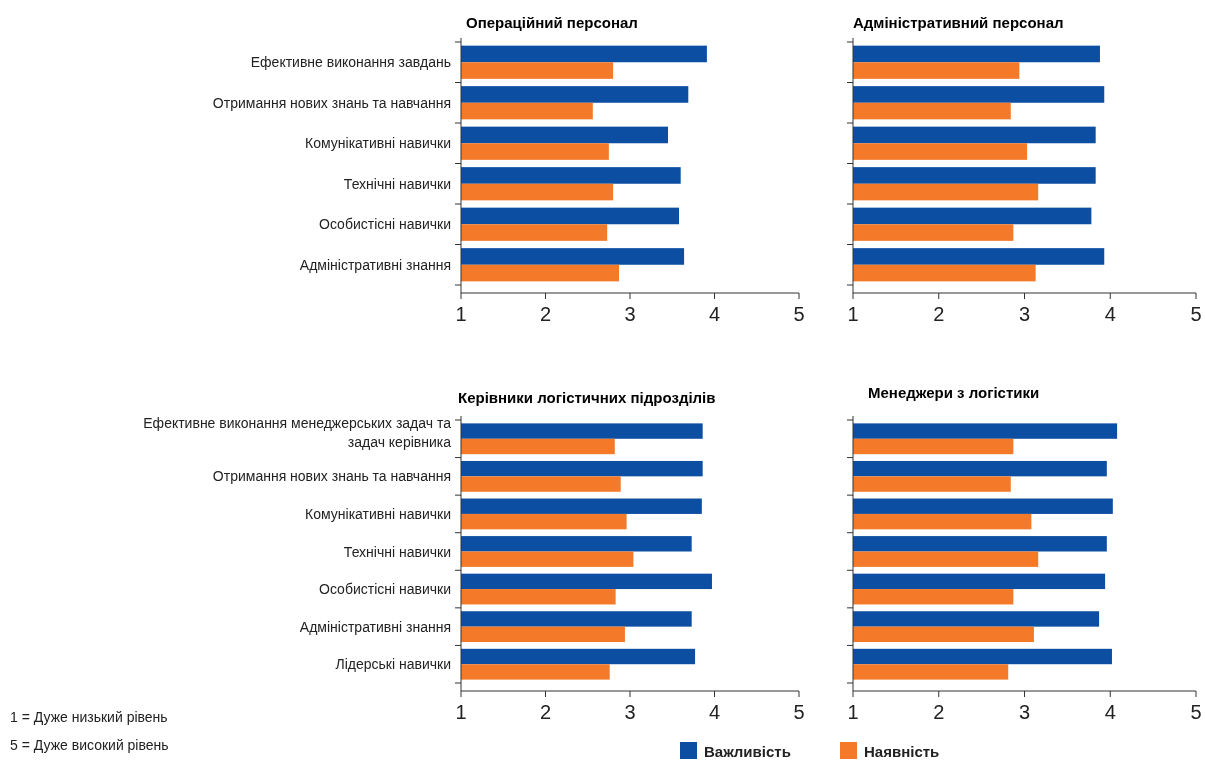 The height and width of the screenshot is (761, 1205). Describe the element at coordinates (587, 397) in the screenshot. I see `chart-title: Керівники логістичних підрозділів` at that location.